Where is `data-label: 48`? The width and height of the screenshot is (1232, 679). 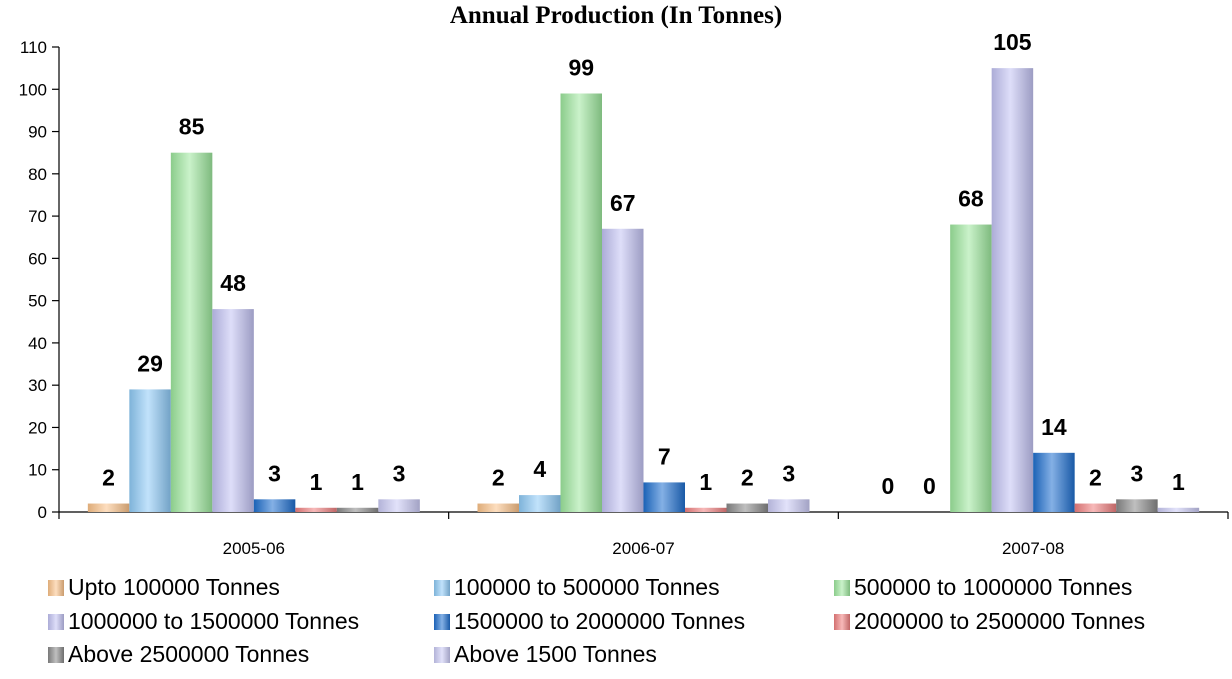
data-label: 48 is located at coordinates (233, 283).